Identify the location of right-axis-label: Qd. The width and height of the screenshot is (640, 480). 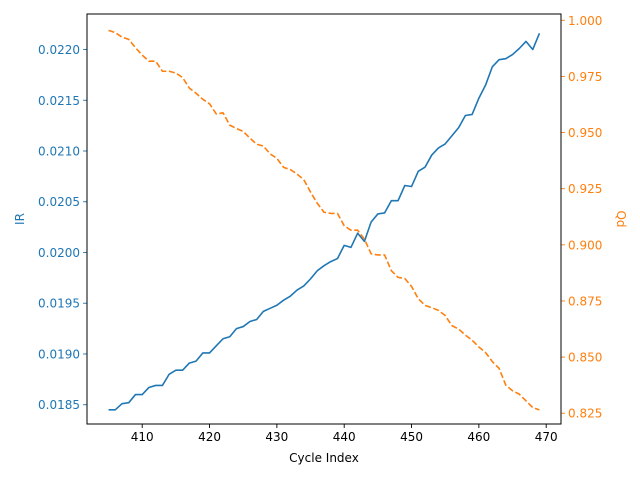
(621, 218).